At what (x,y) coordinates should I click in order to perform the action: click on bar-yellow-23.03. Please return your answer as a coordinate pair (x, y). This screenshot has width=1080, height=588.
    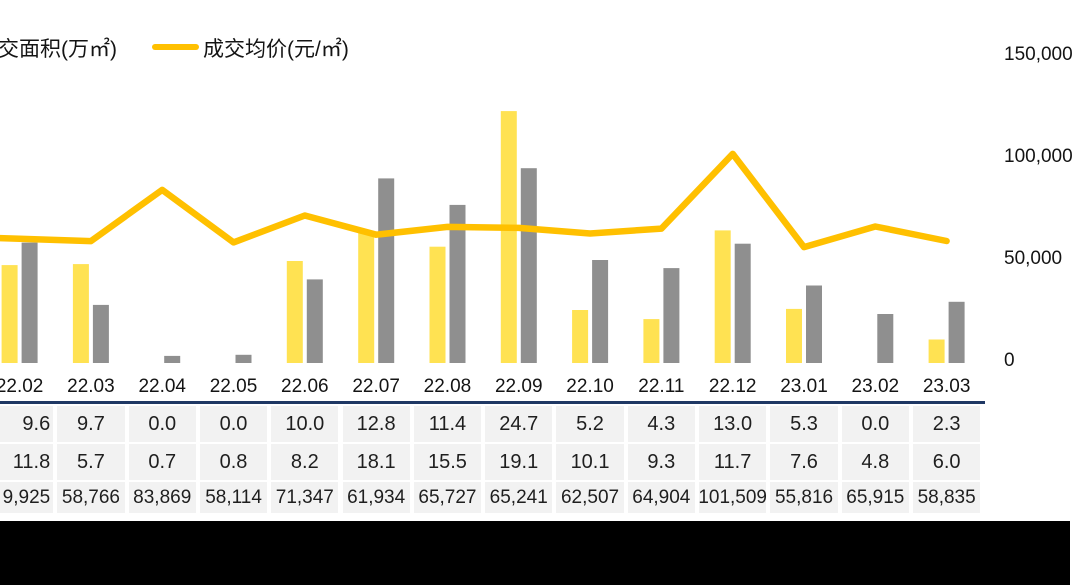
    Looking at the image, I should click on (936, 351).